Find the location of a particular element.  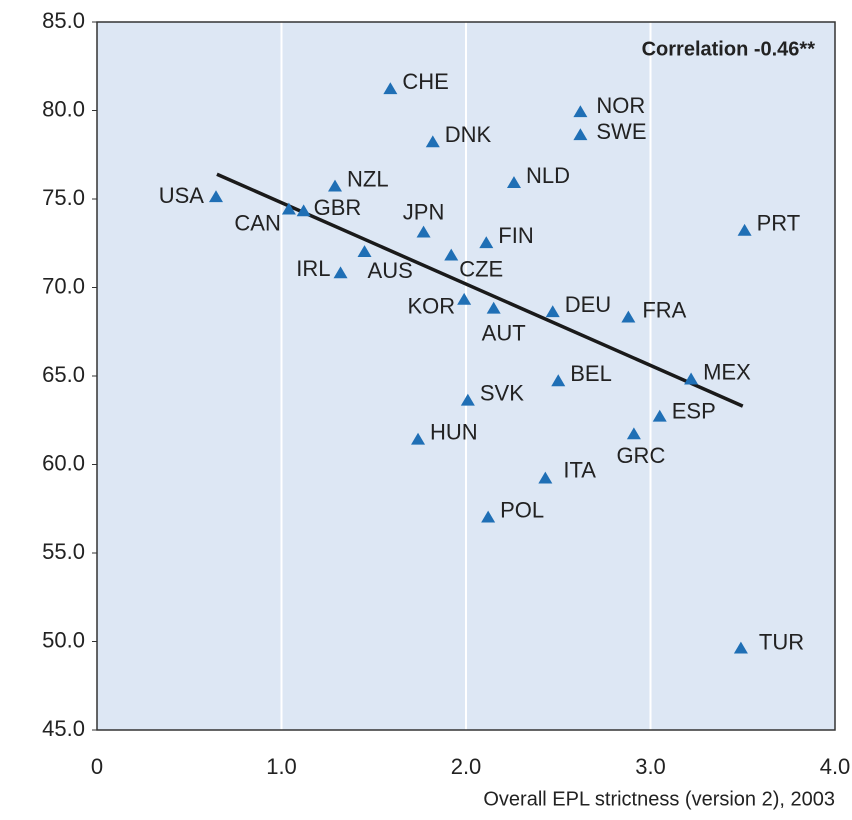

point-label: SVK is located at coordinates (502, 393).